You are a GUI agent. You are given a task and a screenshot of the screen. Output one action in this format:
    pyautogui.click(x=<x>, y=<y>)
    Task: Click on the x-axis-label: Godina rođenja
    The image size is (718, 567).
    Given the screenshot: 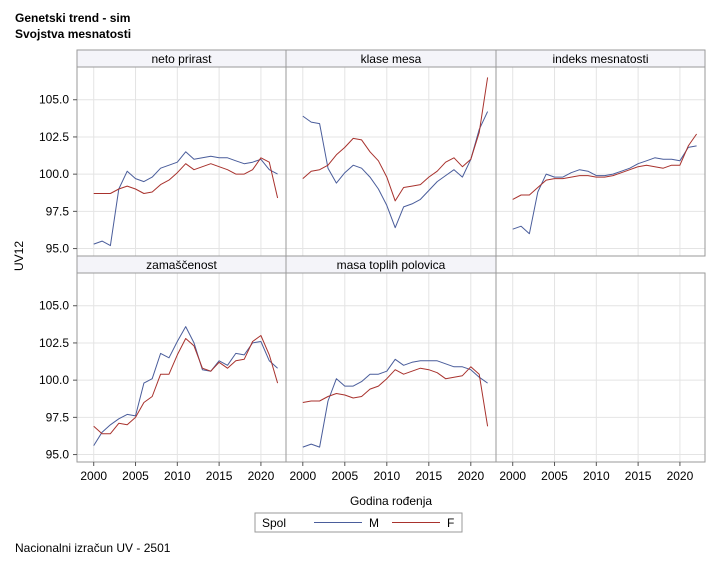 What is the action you would take?
    pyautogui.click(x=391, y=501)
    